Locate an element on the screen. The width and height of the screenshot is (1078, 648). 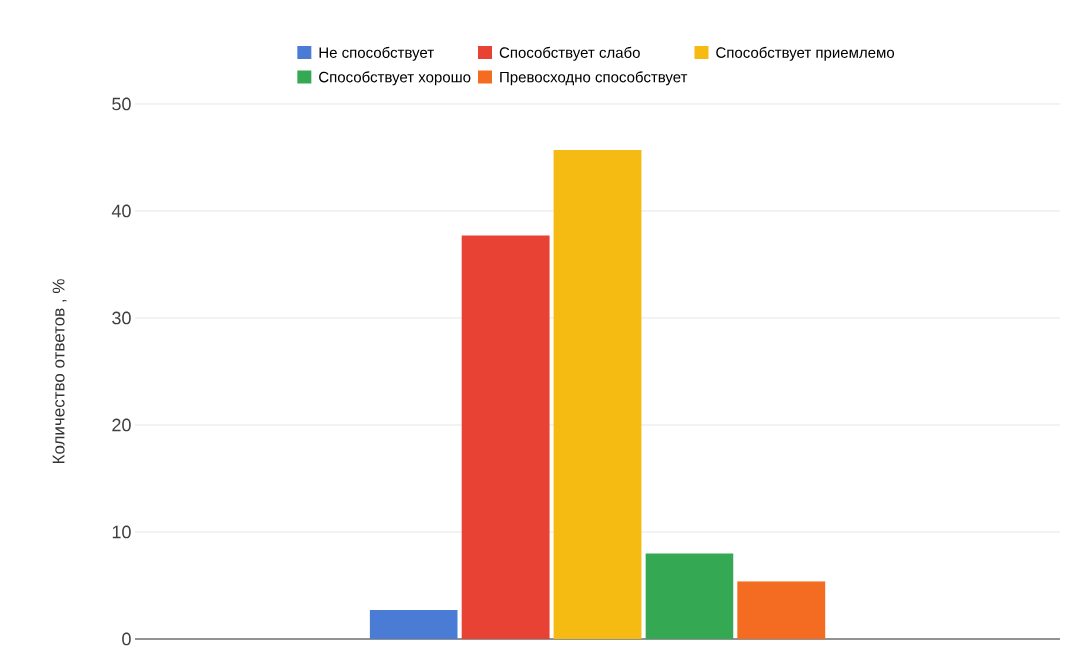
y-tick-label: 0 is located at coordinates (126, 639).